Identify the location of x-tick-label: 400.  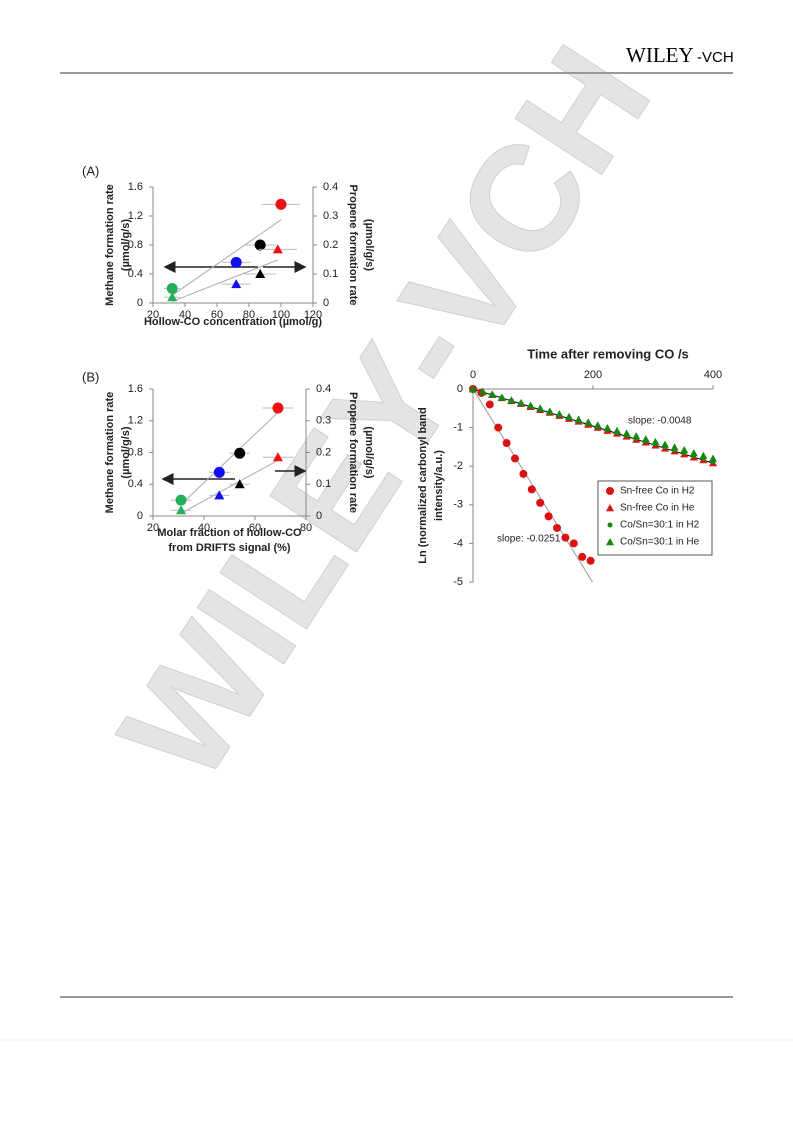
(713, 375).